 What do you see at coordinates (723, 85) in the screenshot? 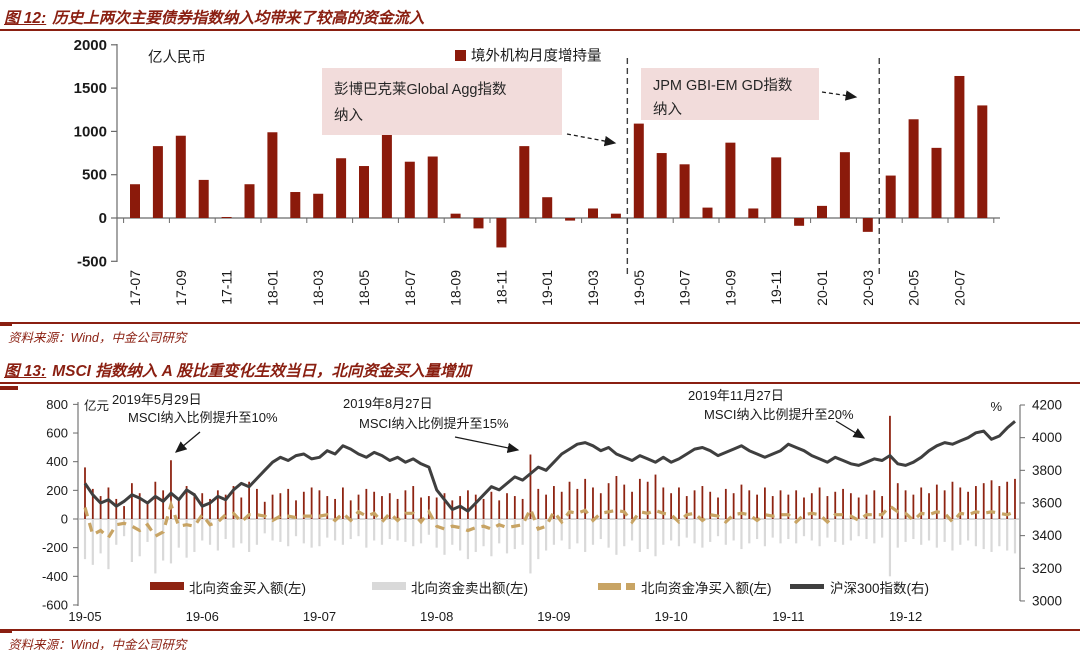
I see `svg-text: JPM GBI-EM GD指数` at bounding box center [723, 85].